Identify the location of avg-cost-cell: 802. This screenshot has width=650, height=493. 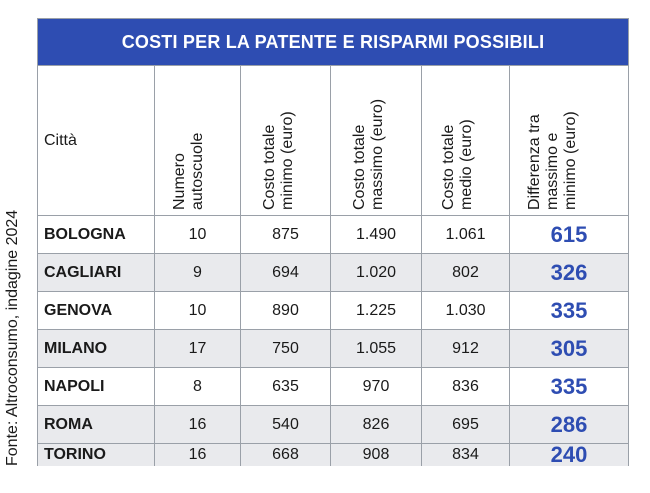
(466, 273).